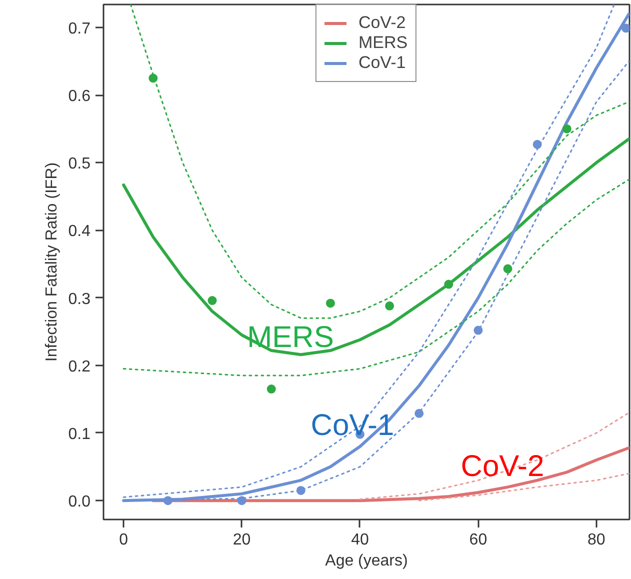 The width and height of the screenshot is (631, 579). Describe the element at coordinates (382, 23) in the screenshot. I see `legend-label: CoV-2` at that location.